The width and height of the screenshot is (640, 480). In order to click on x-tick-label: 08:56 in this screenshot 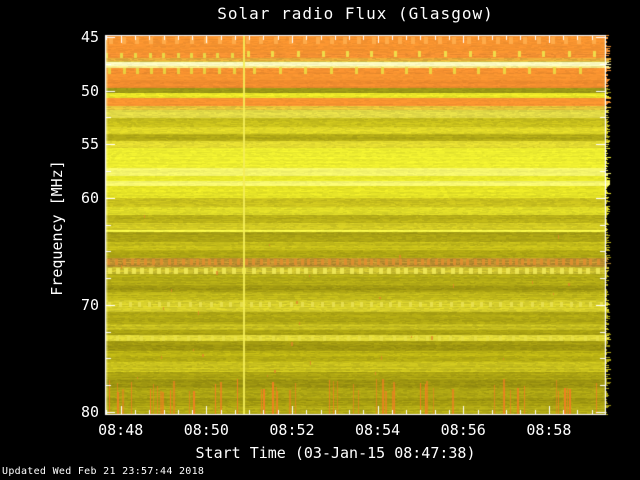, I will do `click(463, 430)`.